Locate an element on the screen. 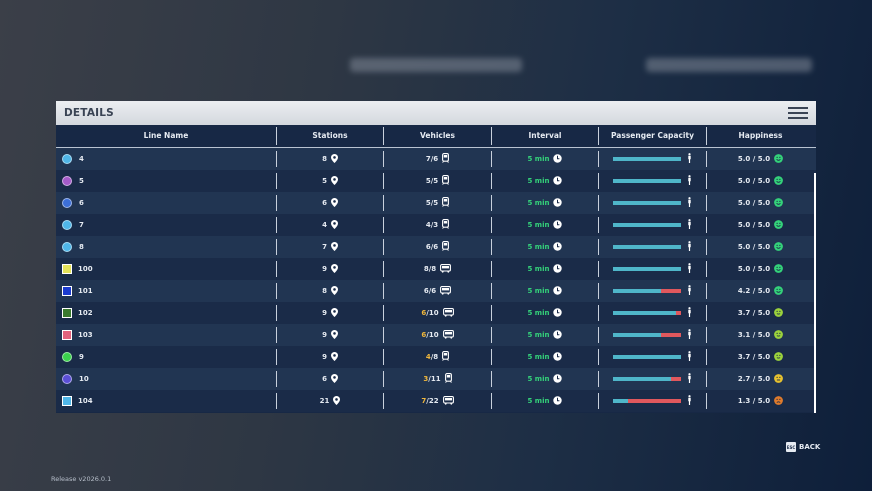 This screenshot has width=872, height=491. table-row: 102 9 6/10 5 min 3.7 / 5.0 is located at coordinates (436, 313).